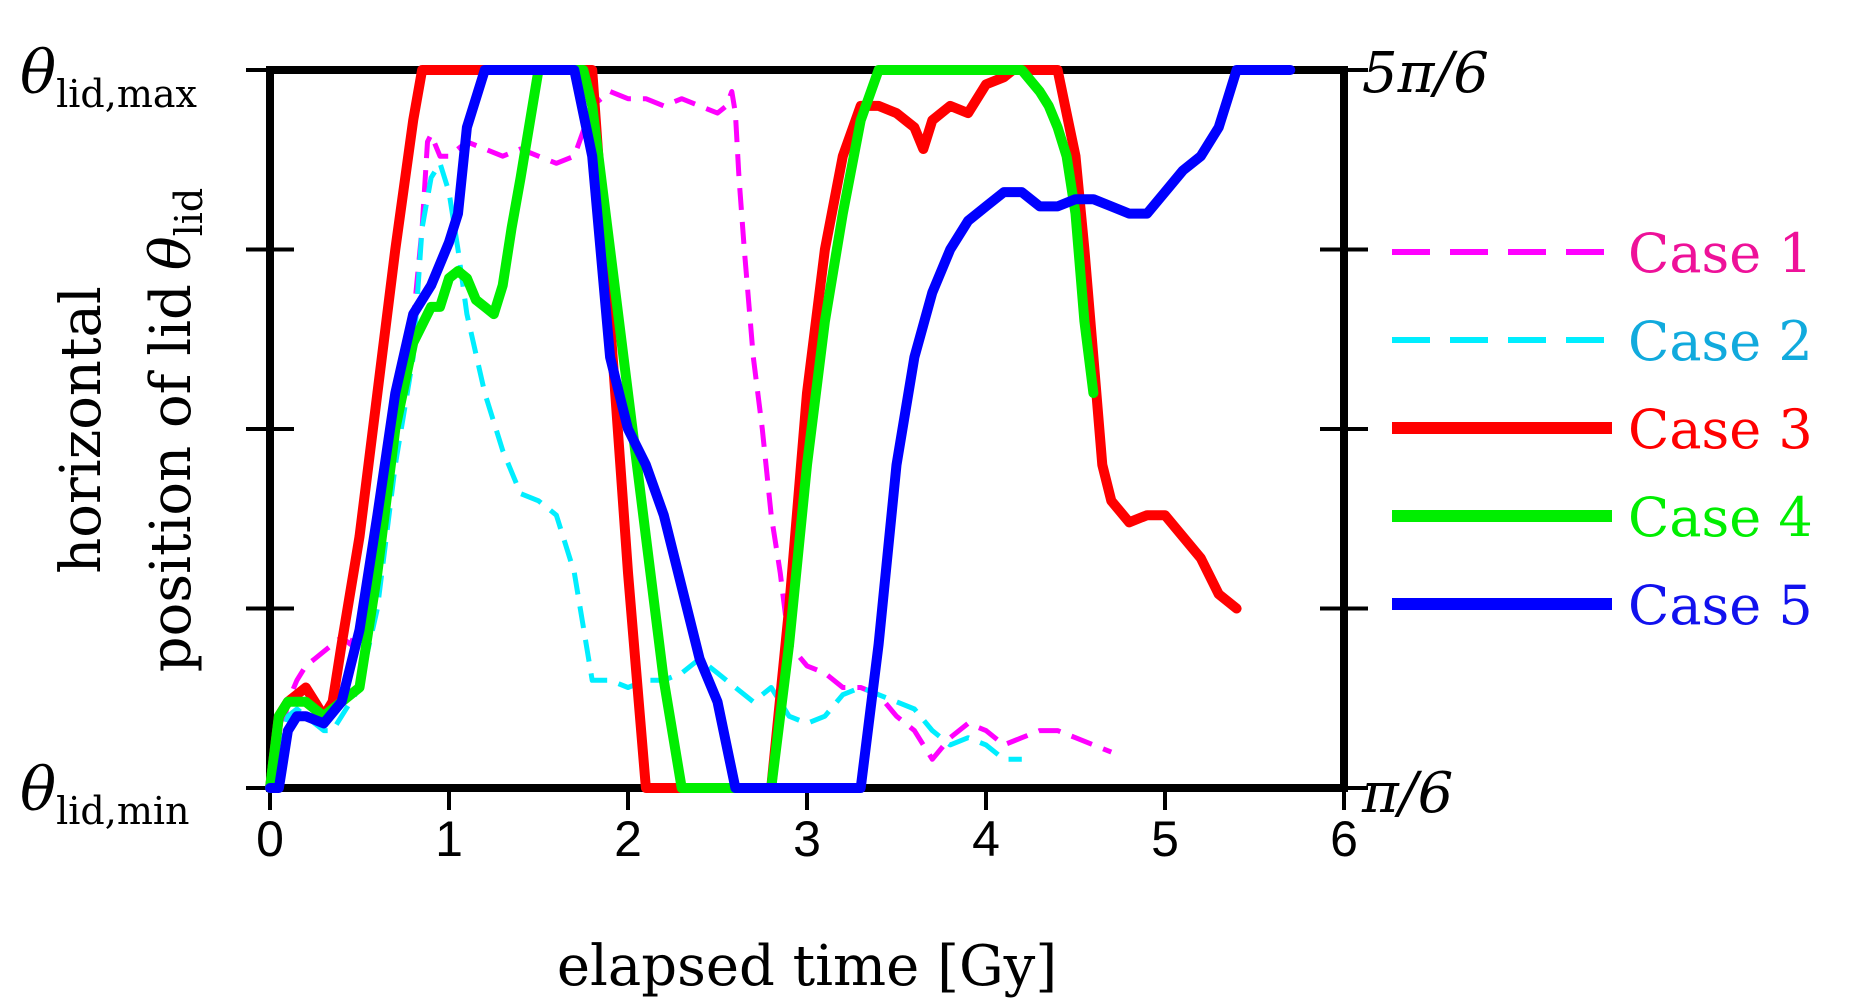 Image resolution: width=1868 pixels, height=1000 pixels. What do you see at coordinates (1720, 605) in the screenshot?
I see `legend-label-5: Case 5` at bounding box center [1720, 605].